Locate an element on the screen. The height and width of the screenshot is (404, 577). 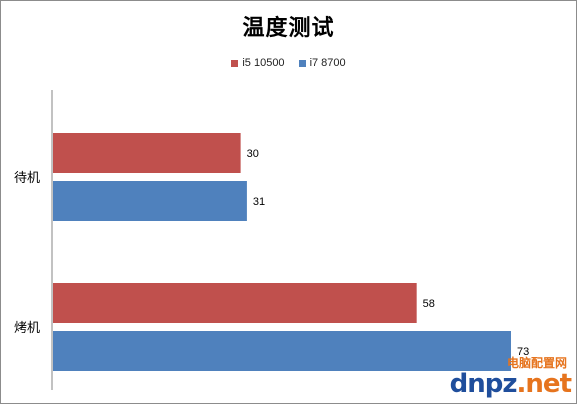
chart-legend: i5 10500 i7 8700 is located at coordinates (288, 63).